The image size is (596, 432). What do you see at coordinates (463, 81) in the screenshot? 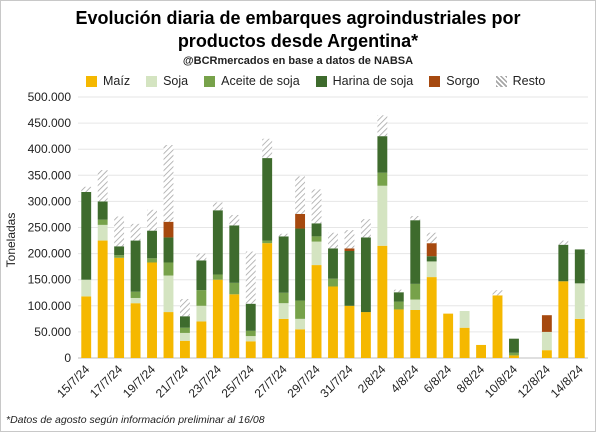
I see `legend-label: Sorgo` at bounding box center [463, 81].